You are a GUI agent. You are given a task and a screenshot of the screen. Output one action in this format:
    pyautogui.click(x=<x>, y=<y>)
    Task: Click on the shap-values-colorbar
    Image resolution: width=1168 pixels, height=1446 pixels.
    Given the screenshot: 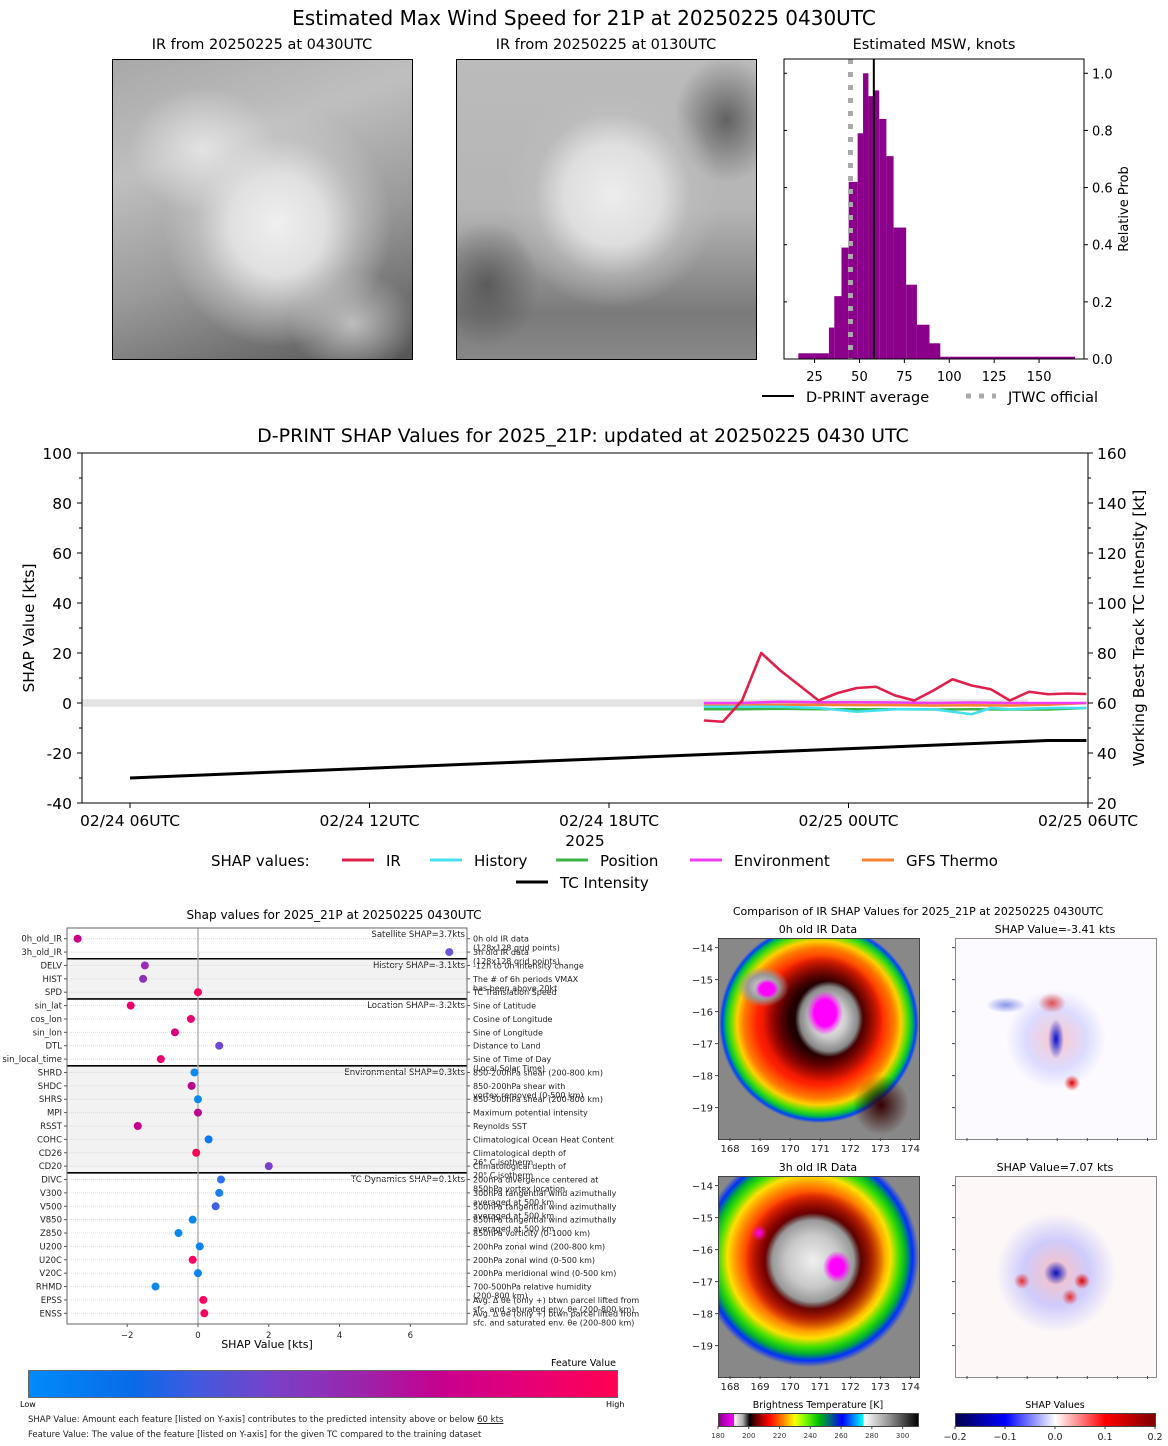 What is the action you would take?
    pyautogui.click(x=1055, y=1420)
    